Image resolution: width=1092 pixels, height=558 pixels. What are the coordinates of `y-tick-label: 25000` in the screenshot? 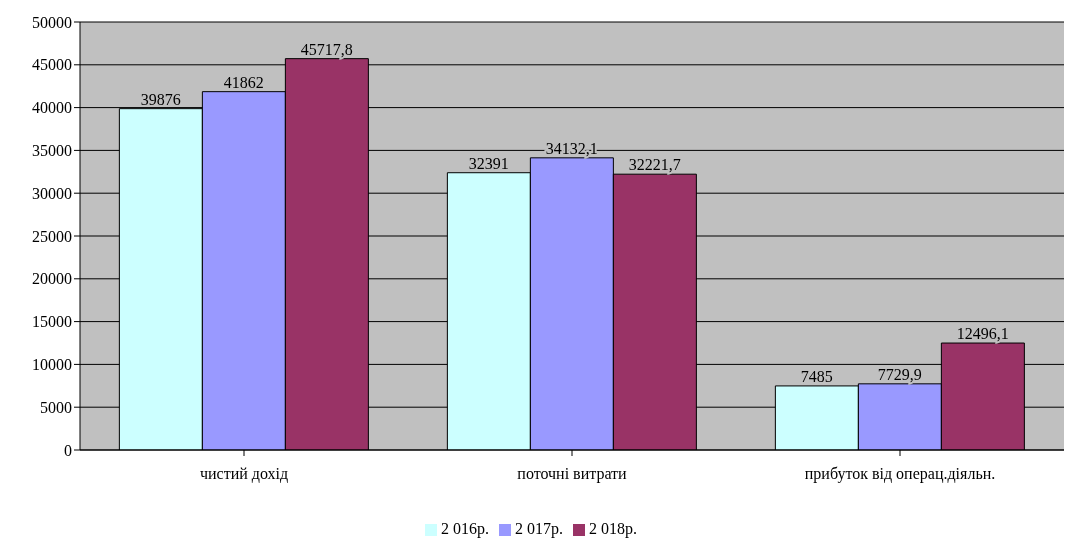 It's located at (52, 236).